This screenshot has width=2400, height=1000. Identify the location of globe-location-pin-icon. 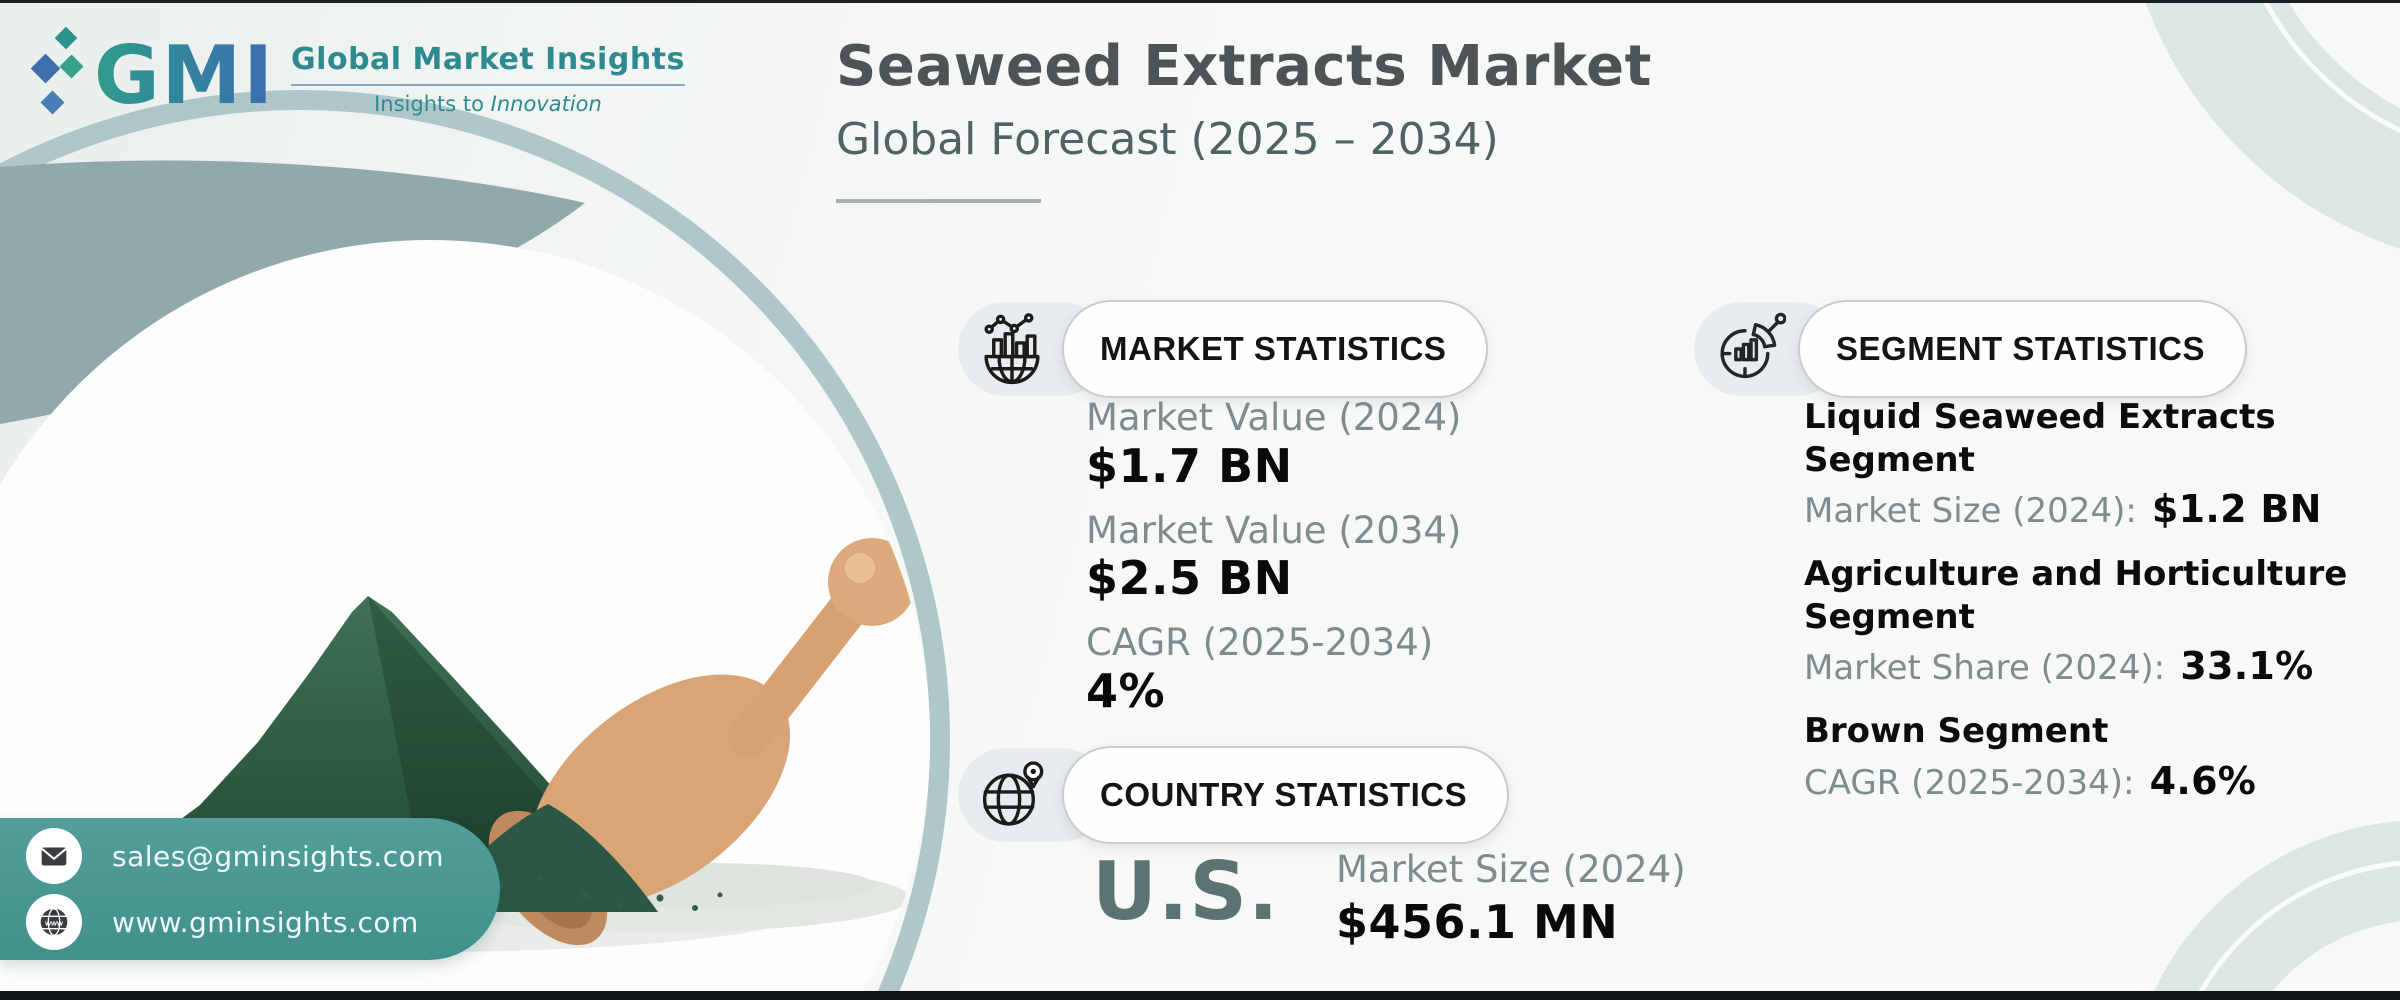
(1013, 793).